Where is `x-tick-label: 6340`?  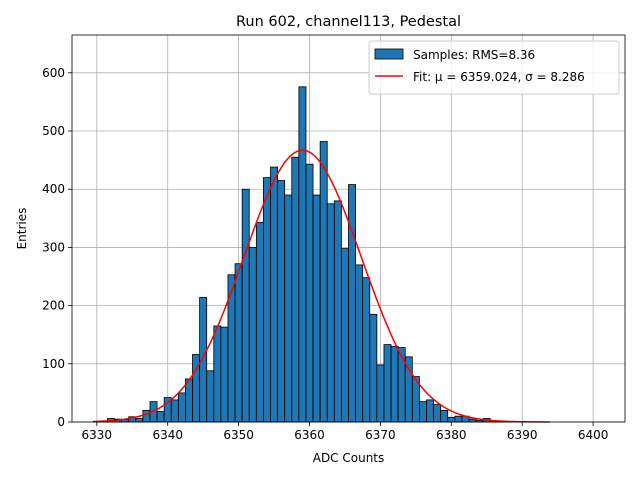
x-tick-label: 6340 is located at coordinates (167, 435).